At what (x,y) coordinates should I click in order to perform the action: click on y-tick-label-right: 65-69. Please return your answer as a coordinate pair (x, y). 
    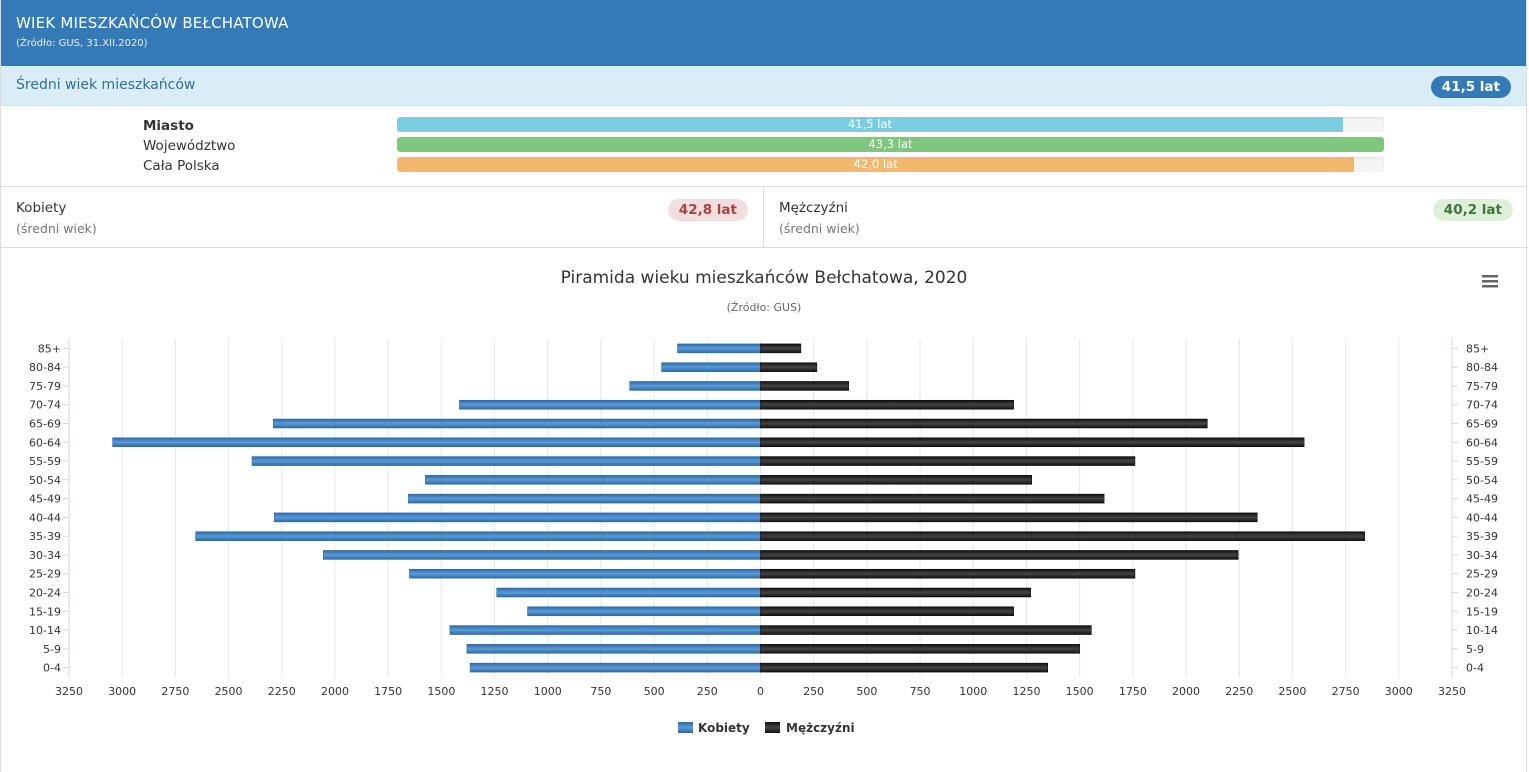
    Looking at the image, I should click on (1482, 424).